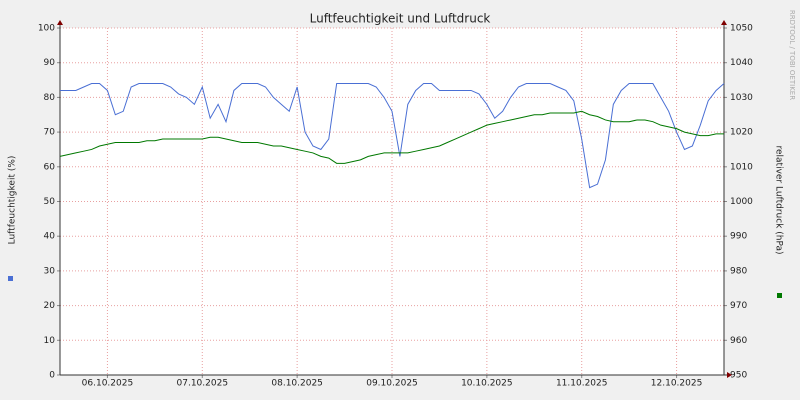 This screenshot has width=800, height=400. I want to click on y2-tick-label: 960, so click(738, 341).